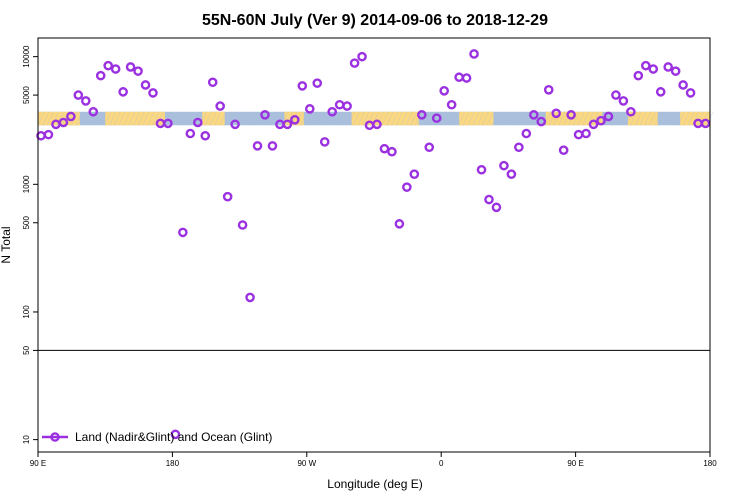  Describe the element at coordinates (26, 95) in the screenshot. I see `y-tick-label: 5000` at that location.